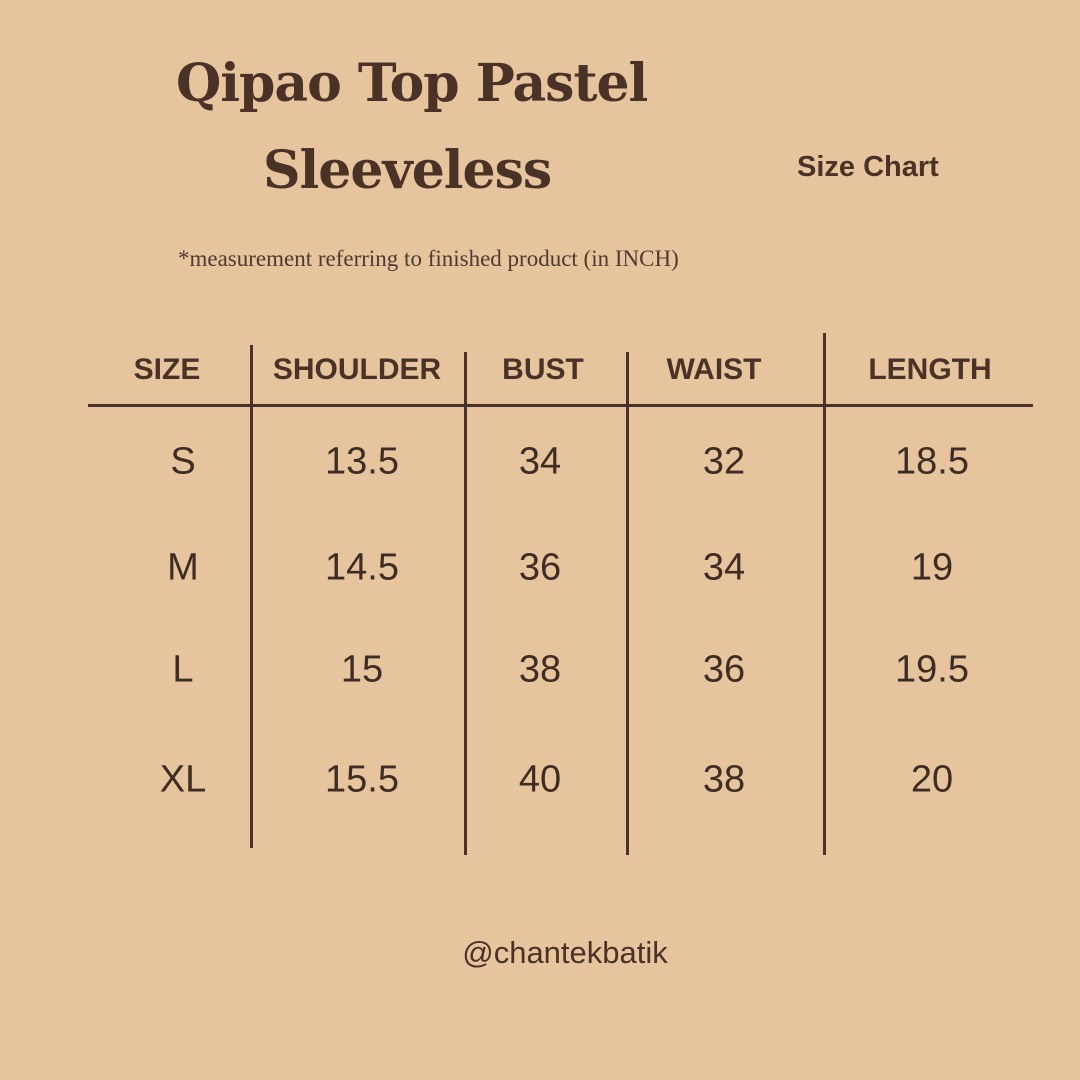 Image resolution: width=1080 pixels, height=1080 pixels. What do you see at coordinates (560, 405) in the screenshot?
I see `header-divider` at bounding box center [560, 405].